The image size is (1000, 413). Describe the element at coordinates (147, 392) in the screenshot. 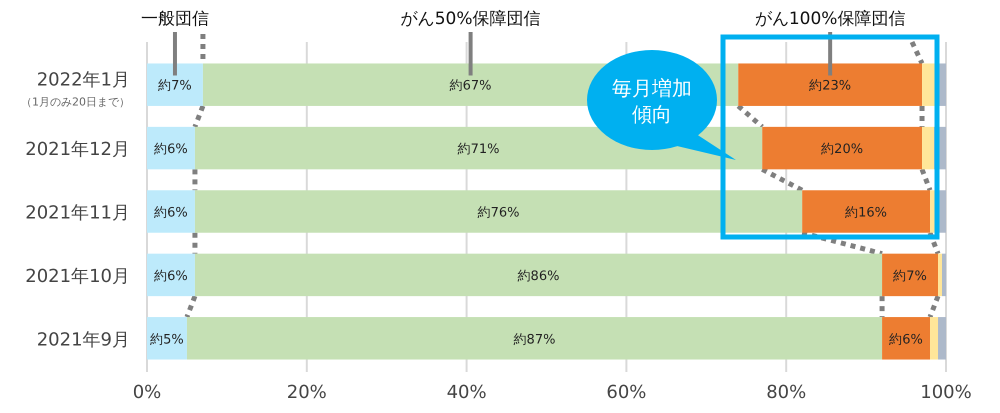

I see `x-tick-label: 0%` at that location.